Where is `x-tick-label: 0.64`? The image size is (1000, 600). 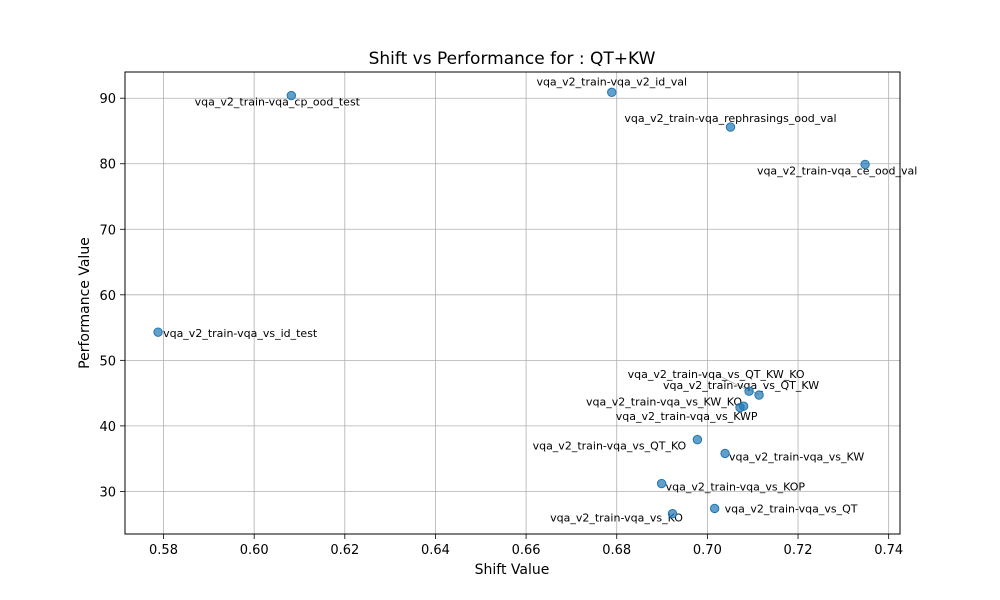
x-tick-label: 0.64 is located at coordinates (435, 550).